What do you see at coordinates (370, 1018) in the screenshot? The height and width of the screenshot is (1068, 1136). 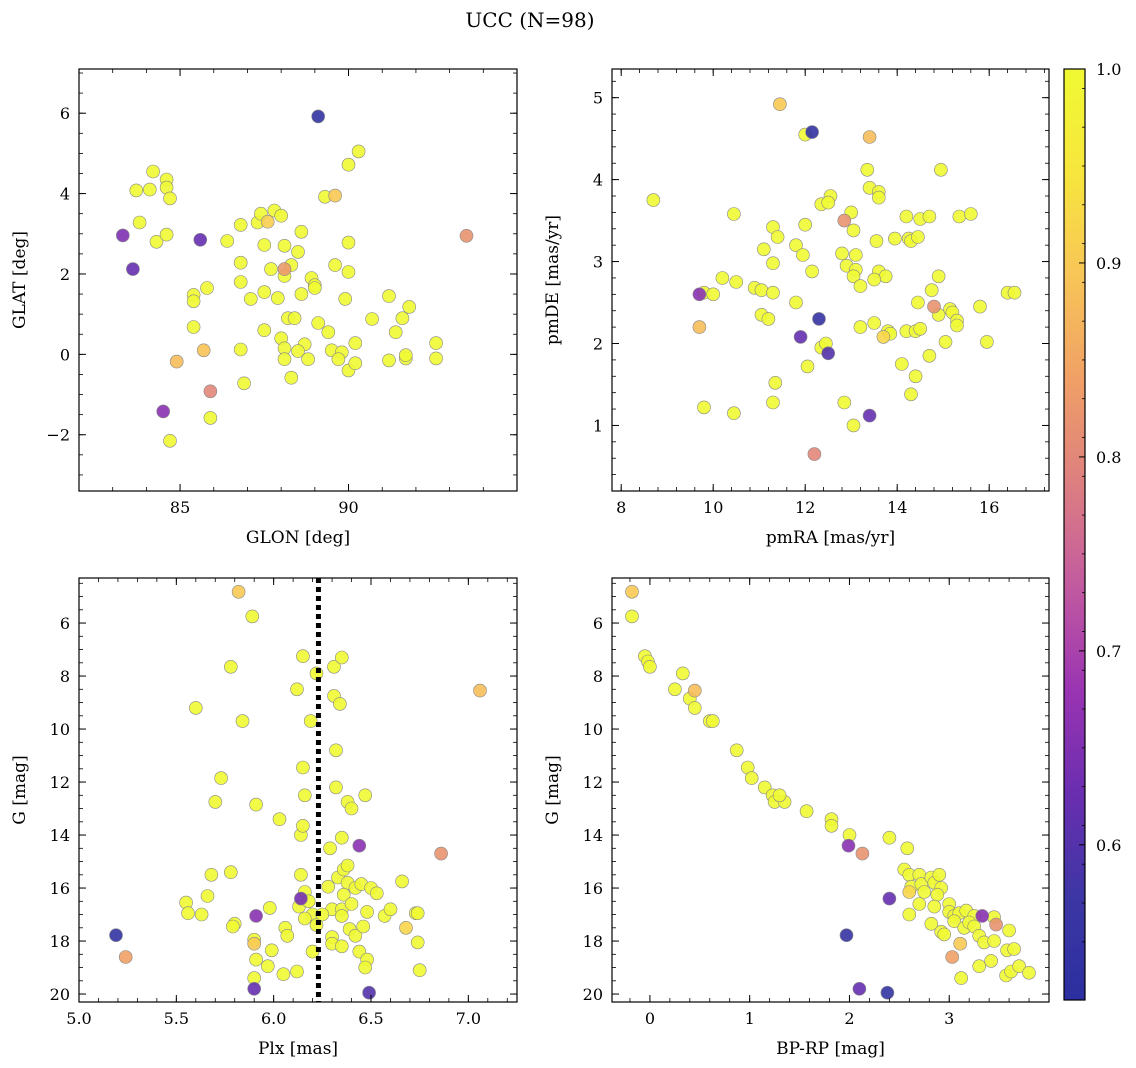 I see `x-tick-label: 6.5` at bounding box center [370, 1018].